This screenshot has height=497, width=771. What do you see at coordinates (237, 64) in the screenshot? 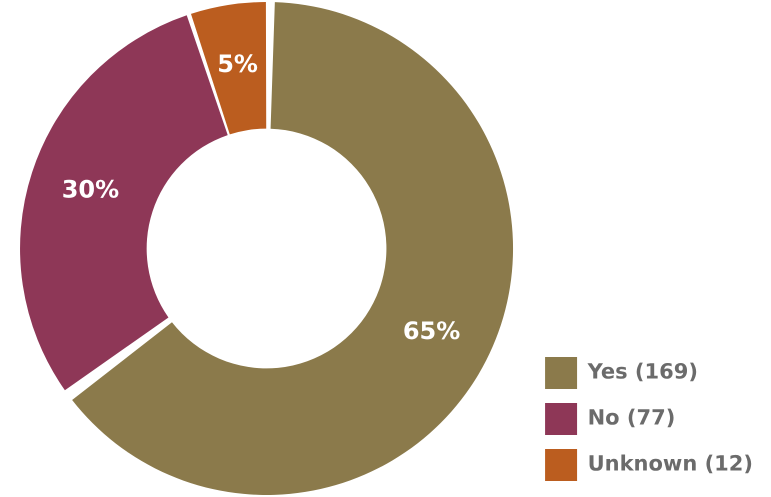
I see `data-label: 5%` at bounding box center [237, 64].